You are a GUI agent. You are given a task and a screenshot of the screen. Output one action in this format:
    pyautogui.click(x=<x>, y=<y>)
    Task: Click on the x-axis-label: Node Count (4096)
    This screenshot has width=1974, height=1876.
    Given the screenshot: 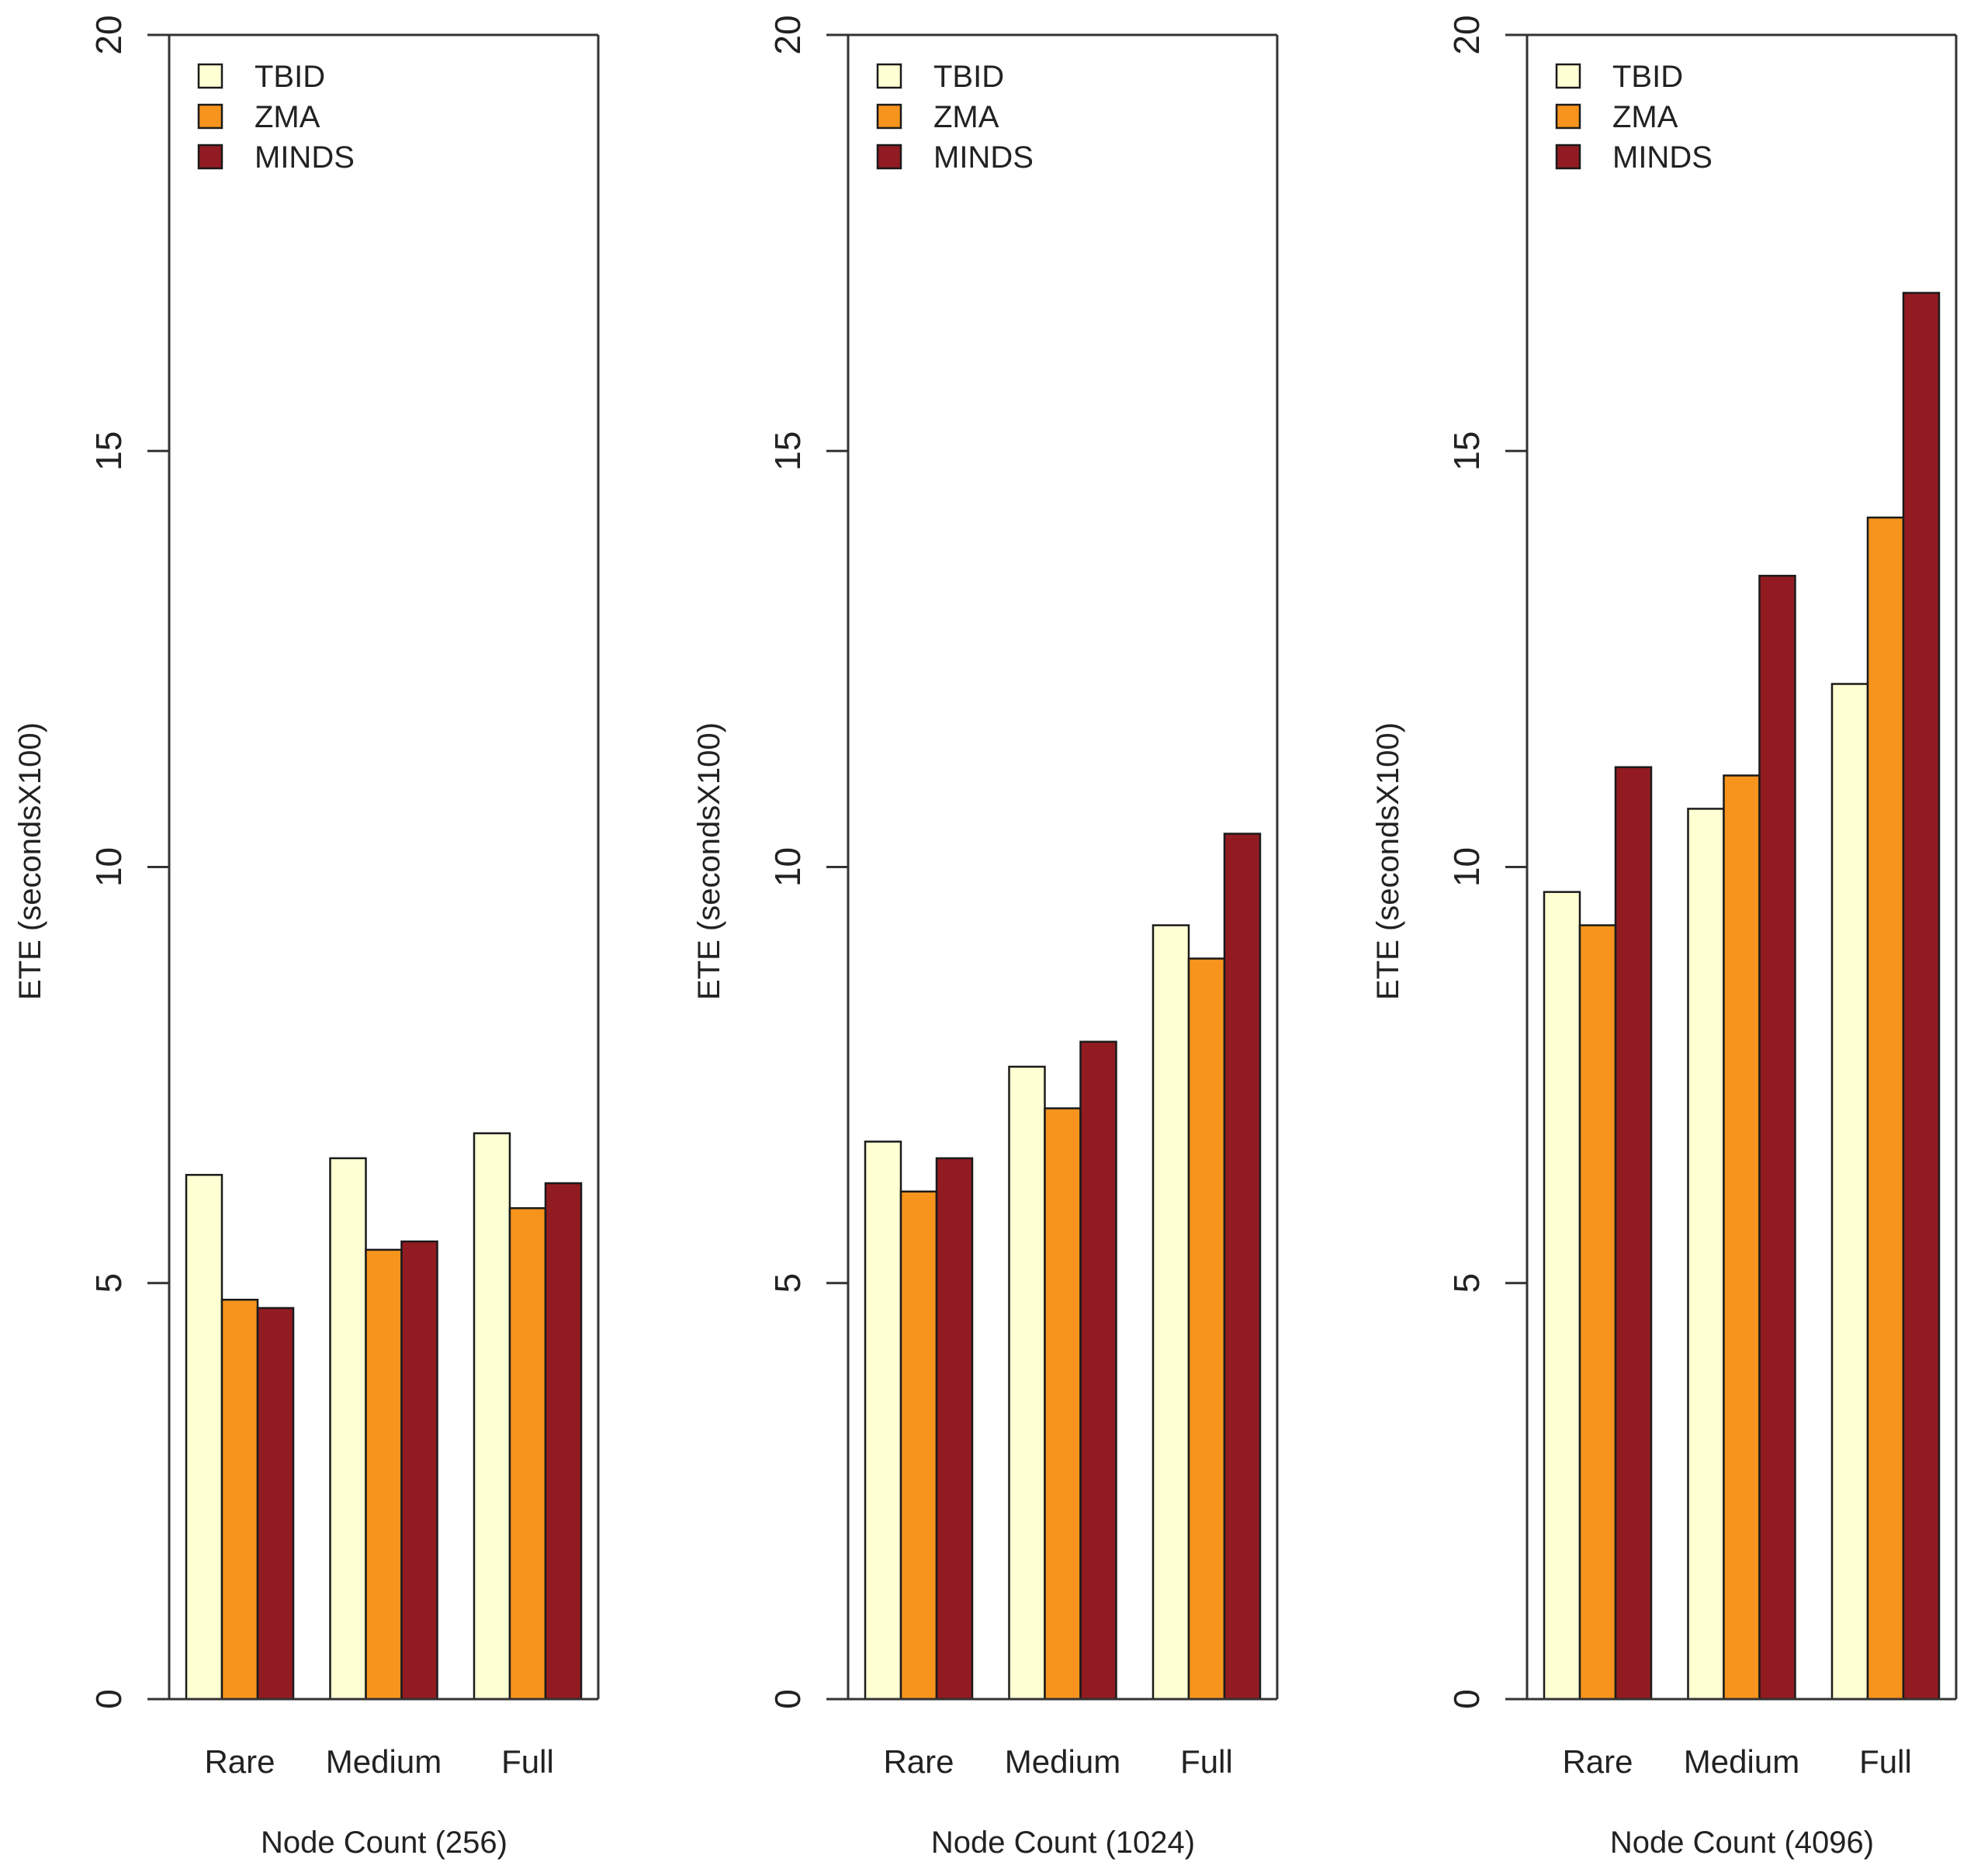 What is the action you would take?
    pyautogui.click(x=1742, y=1843)
    